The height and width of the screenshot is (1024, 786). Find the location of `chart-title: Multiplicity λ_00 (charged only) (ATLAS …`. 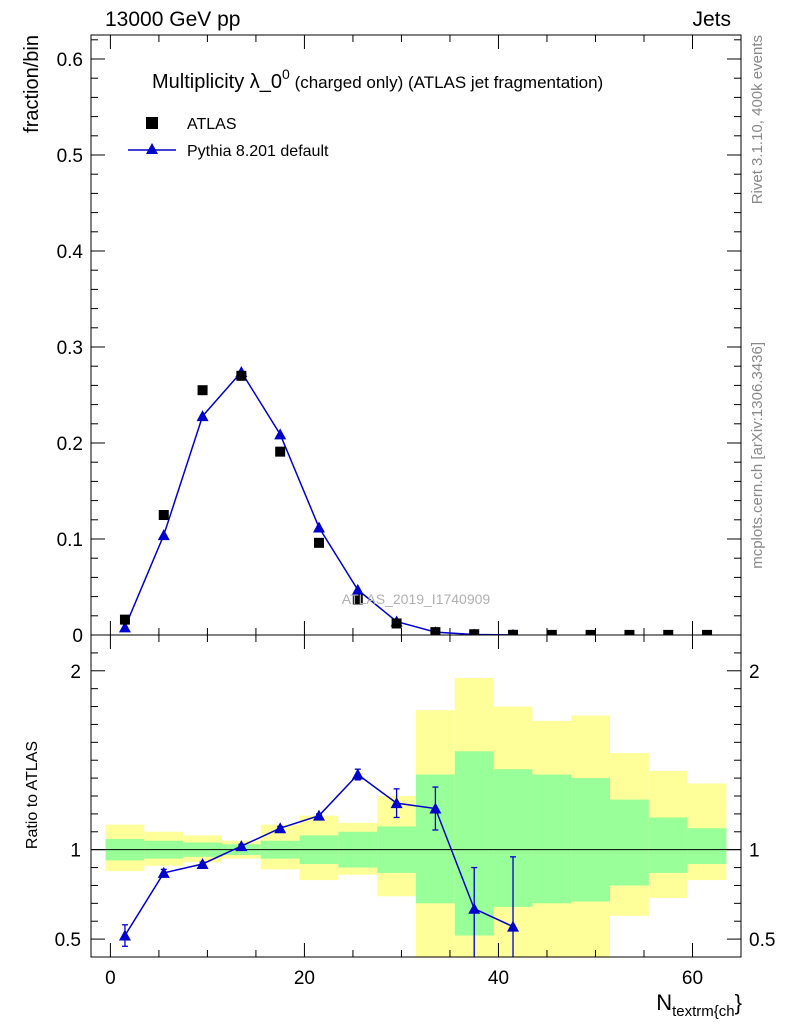

chart-title: Multiplicity λ_00 (charged only) (ATLAS … is located at coordinates (377, 79).